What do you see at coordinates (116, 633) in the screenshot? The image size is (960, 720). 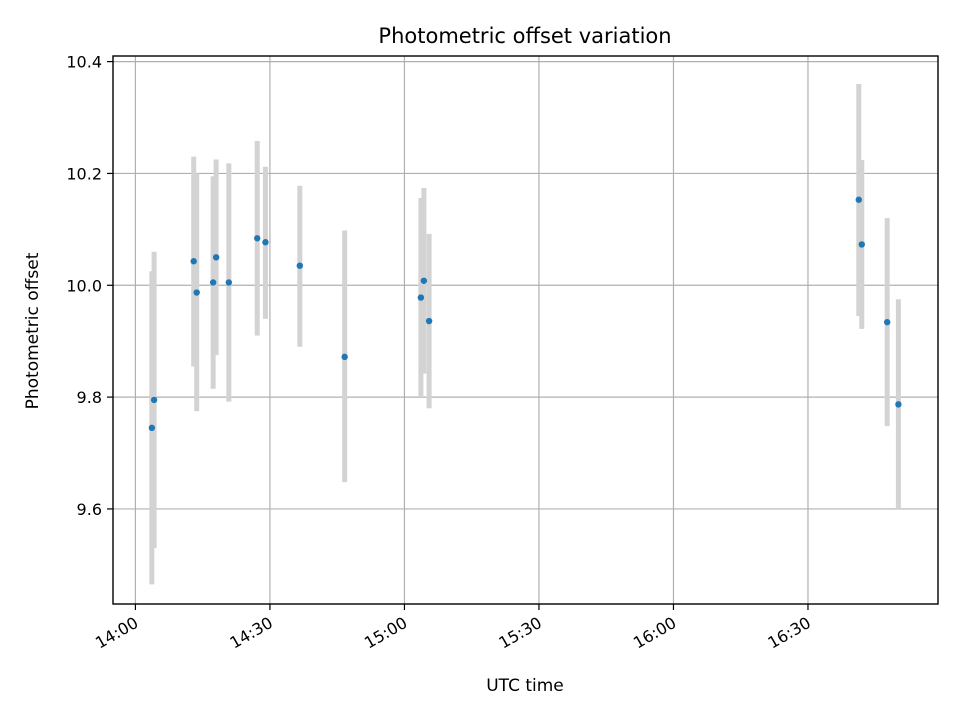 I see `x-tick-label: 14:00` at bounding box center [116, 633].